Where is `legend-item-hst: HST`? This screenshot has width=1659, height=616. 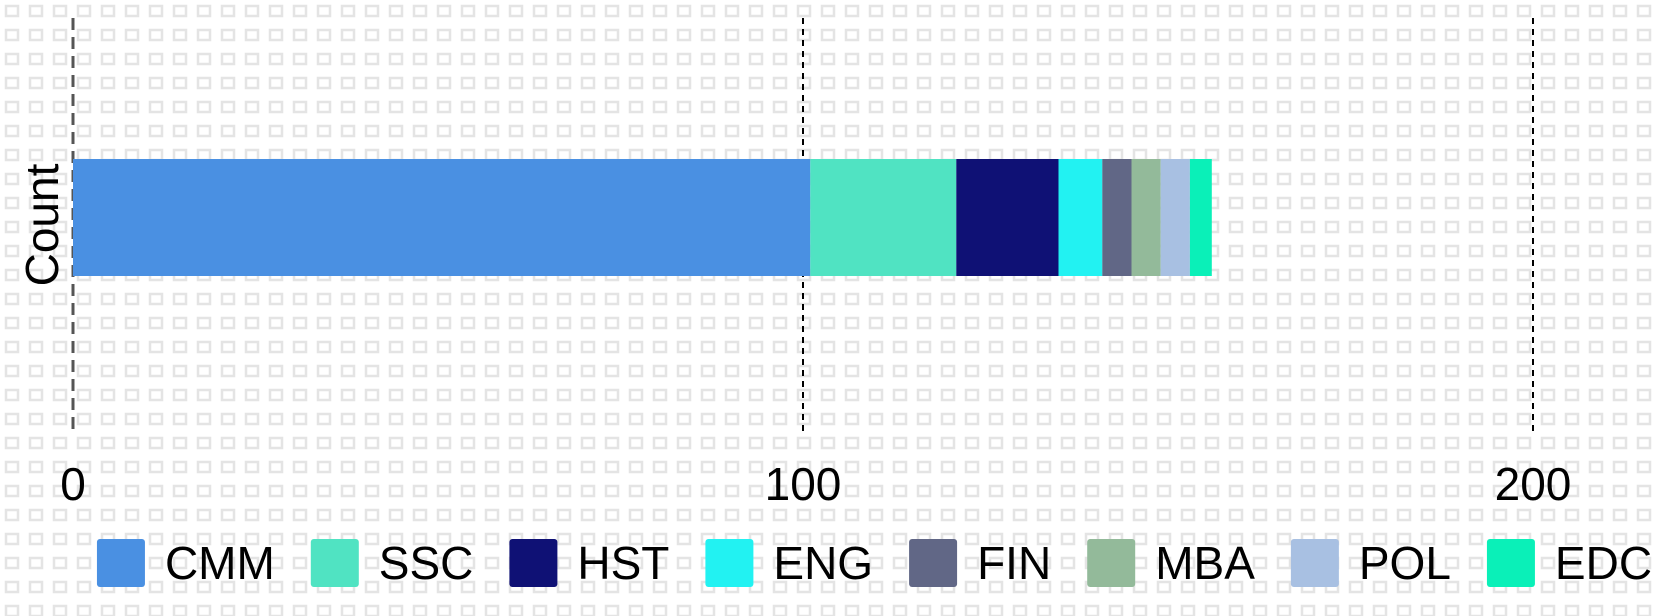 legend-item-hst: HST is located at coordinates (589, 563).